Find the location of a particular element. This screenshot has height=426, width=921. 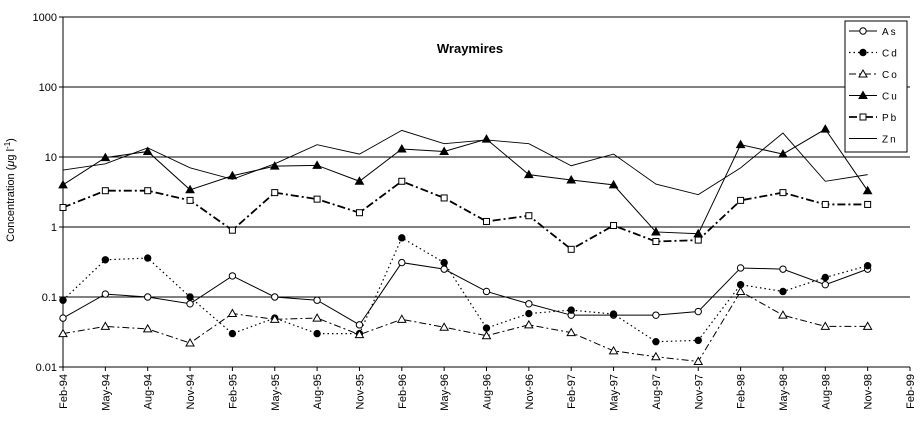

x-tick-label: Nov-94 is located at coordinates (191, 391).